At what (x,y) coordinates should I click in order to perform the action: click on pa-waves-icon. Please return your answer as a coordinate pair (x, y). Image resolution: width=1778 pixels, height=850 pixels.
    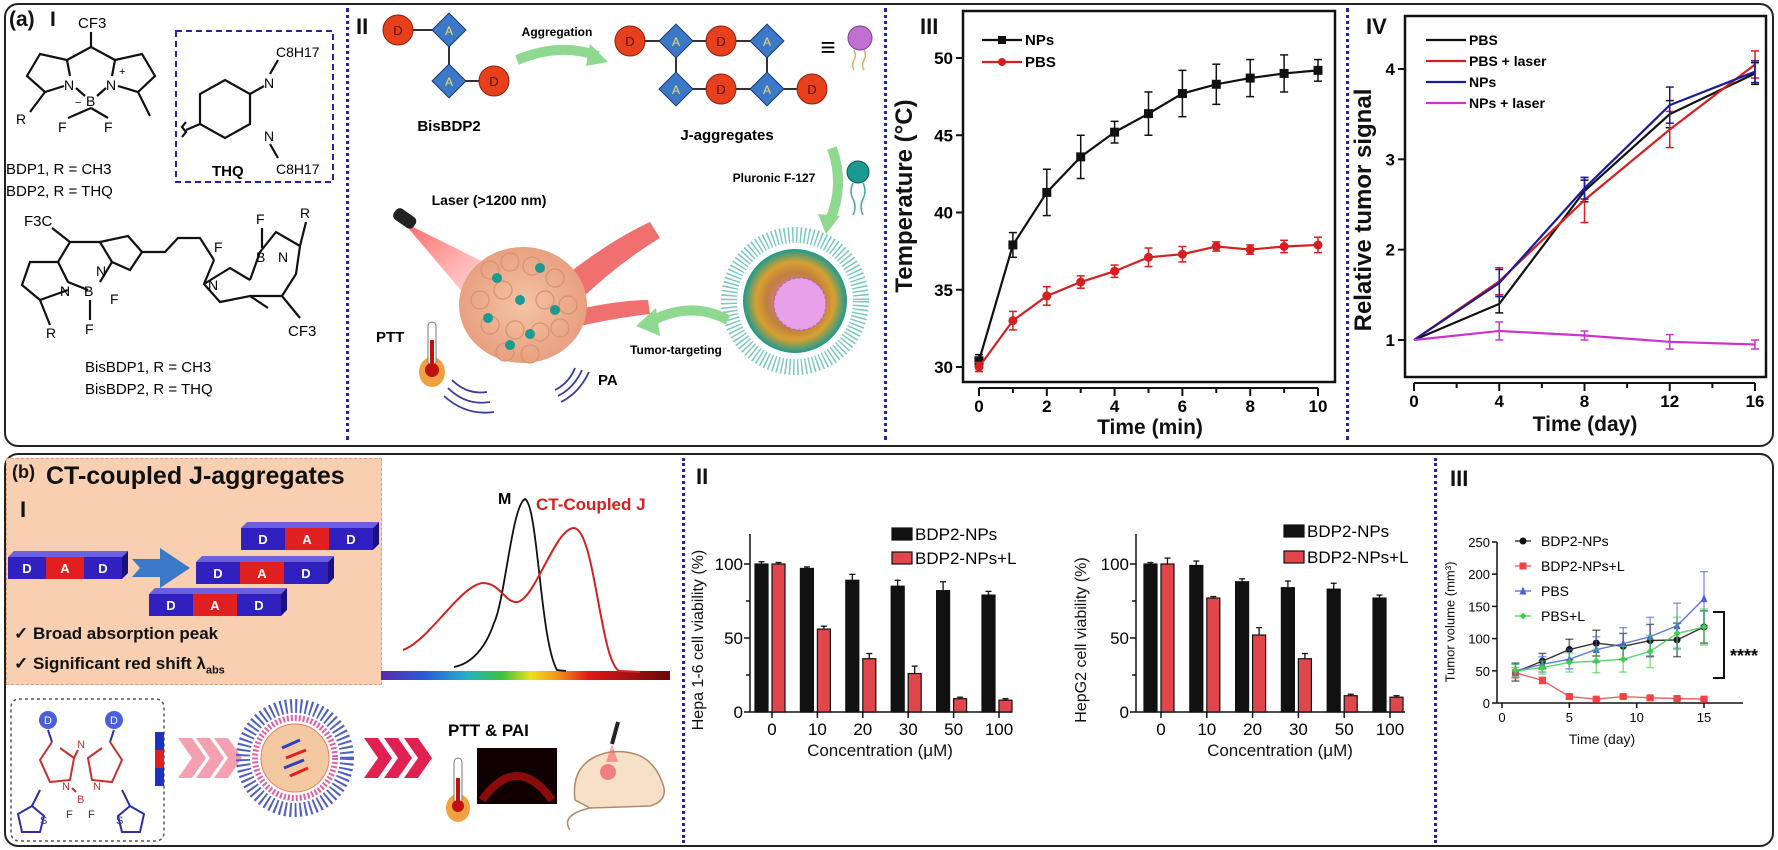
    Looking at the image, I should click on (516, 390).